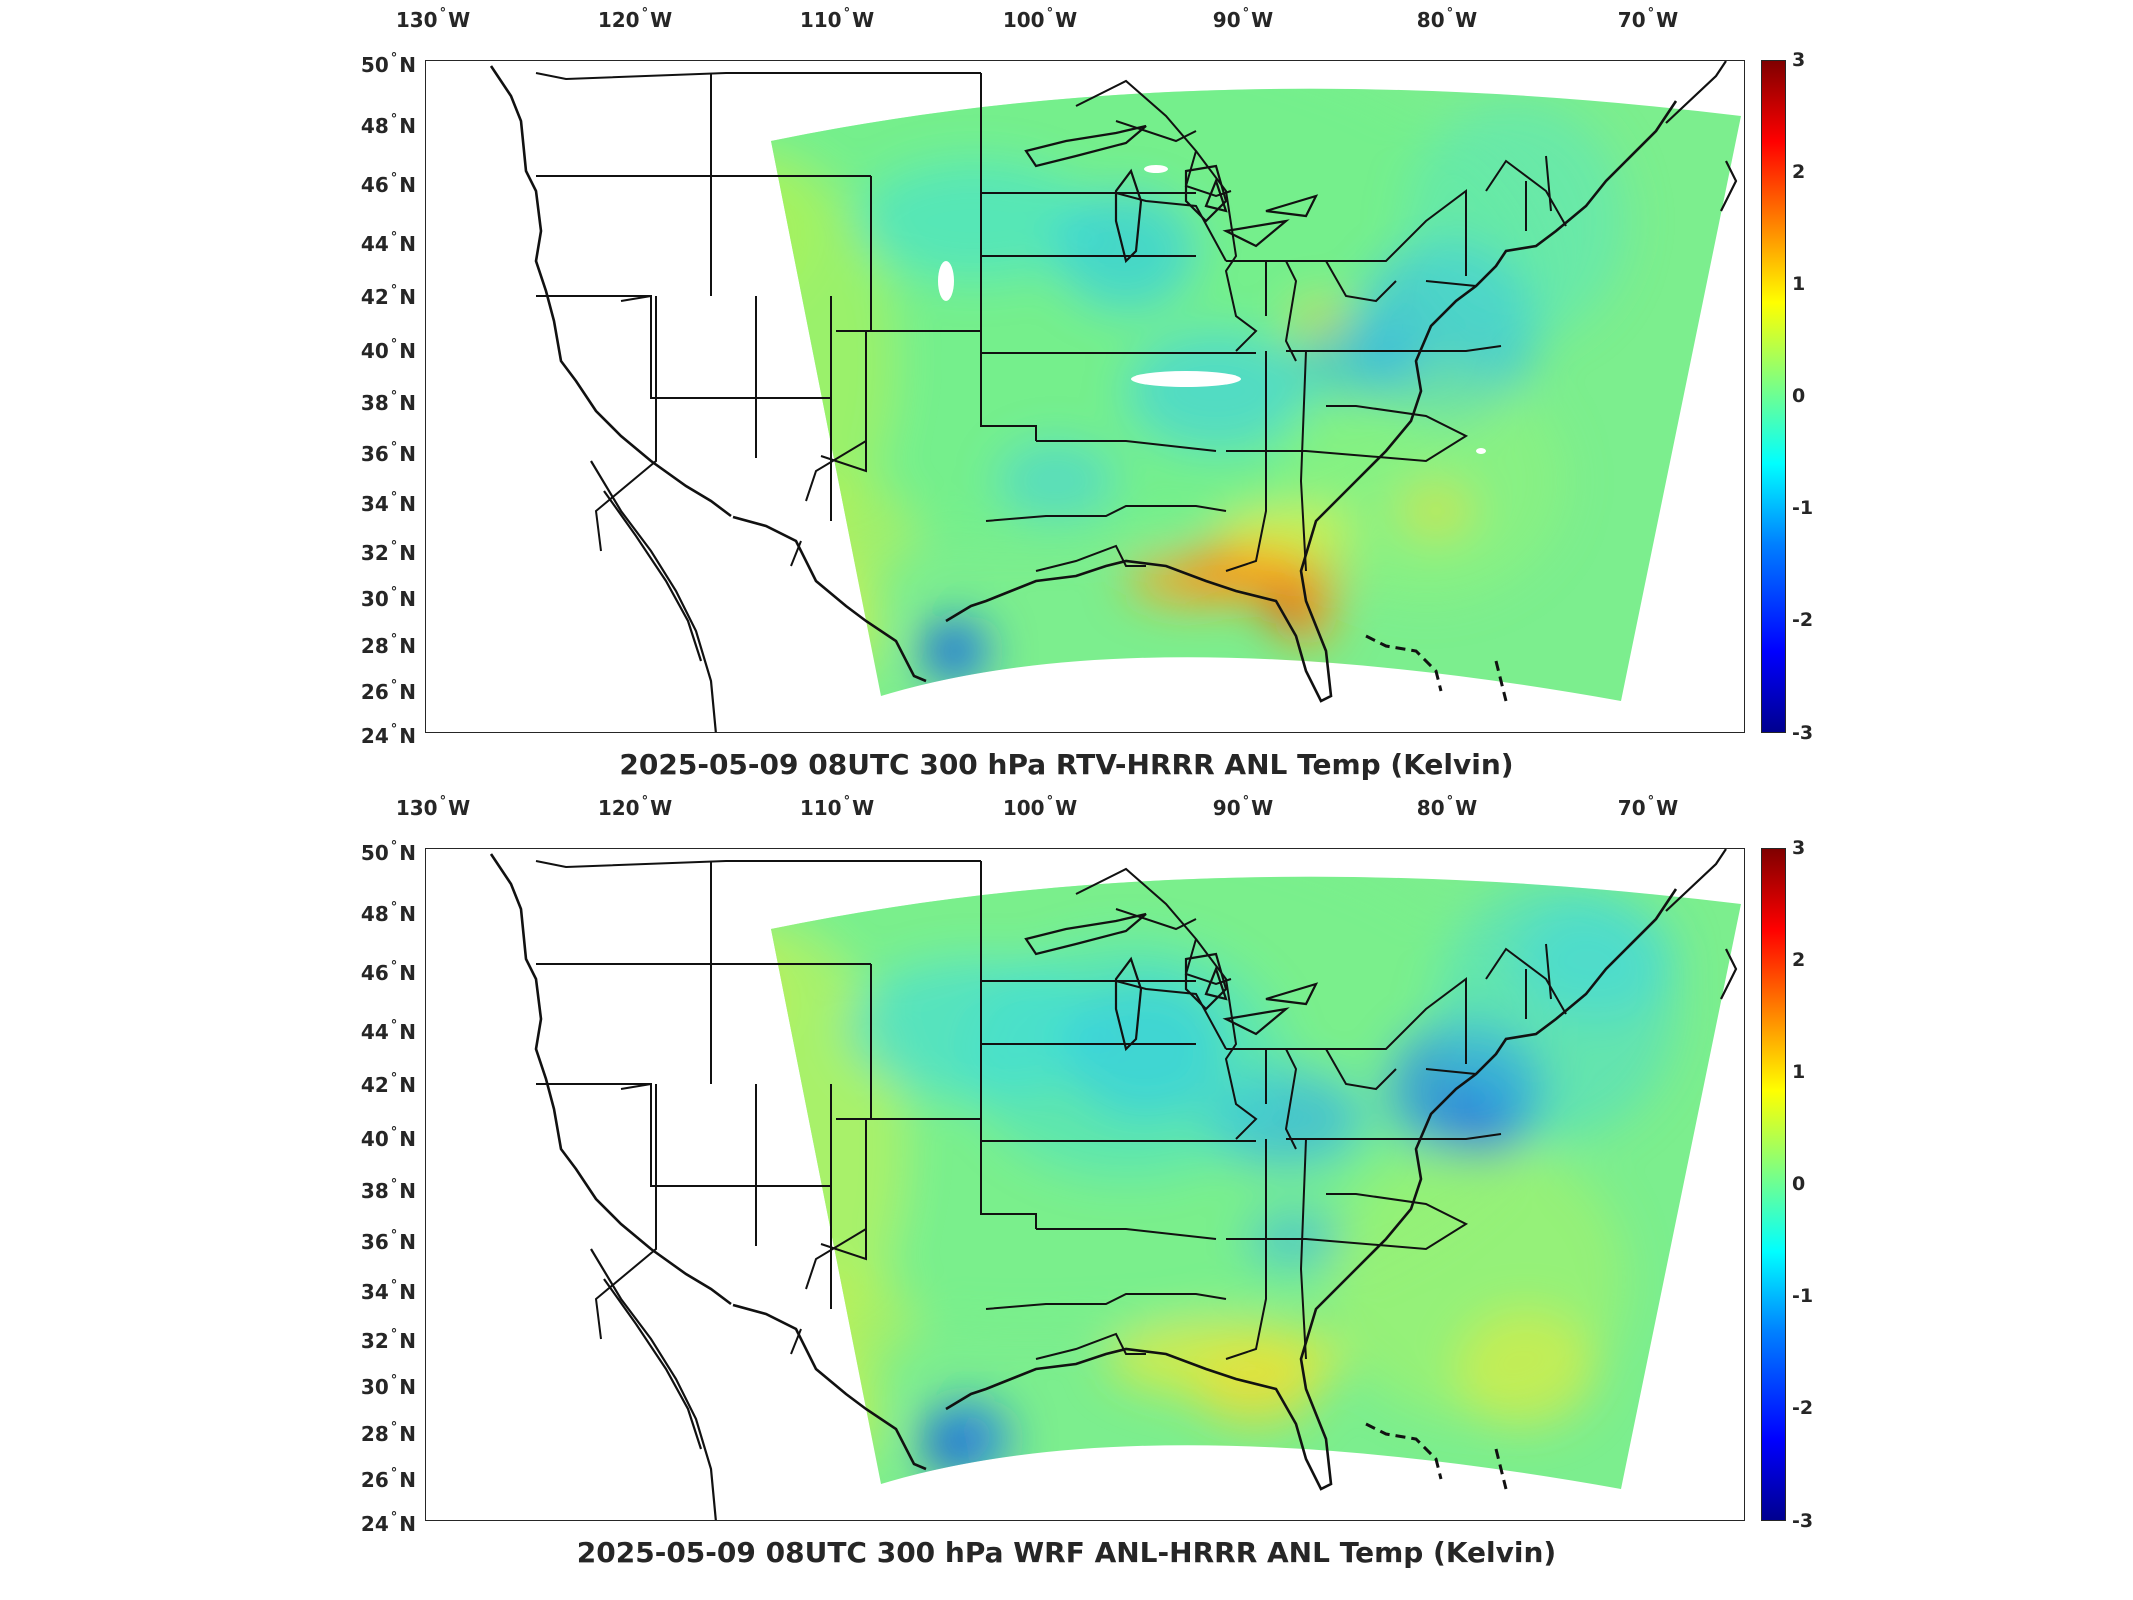 This screenshot has width=2133, height=1600. Describe the element at coordinates (837, 19) in the screenshot. I see `lon-label: 110 ° W` at that location.